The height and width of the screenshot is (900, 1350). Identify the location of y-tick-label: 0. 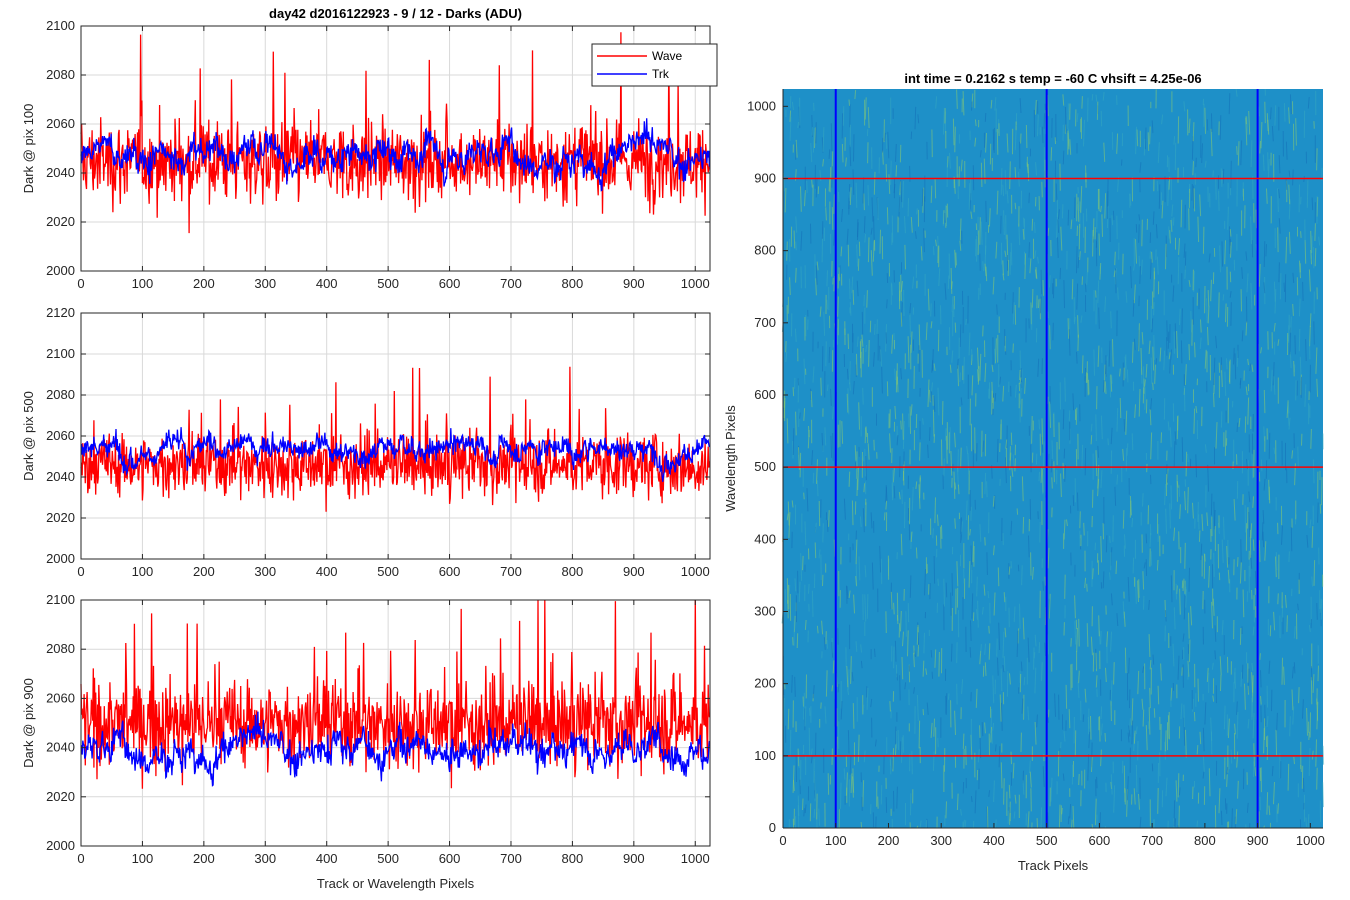
(772, 827).